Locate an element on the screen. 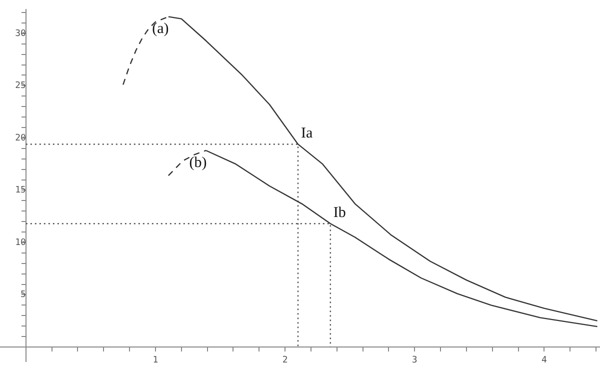 The height and width of the screenshot is (371, 600). x-tick-label: 4 is located at coordinates (544, 361).